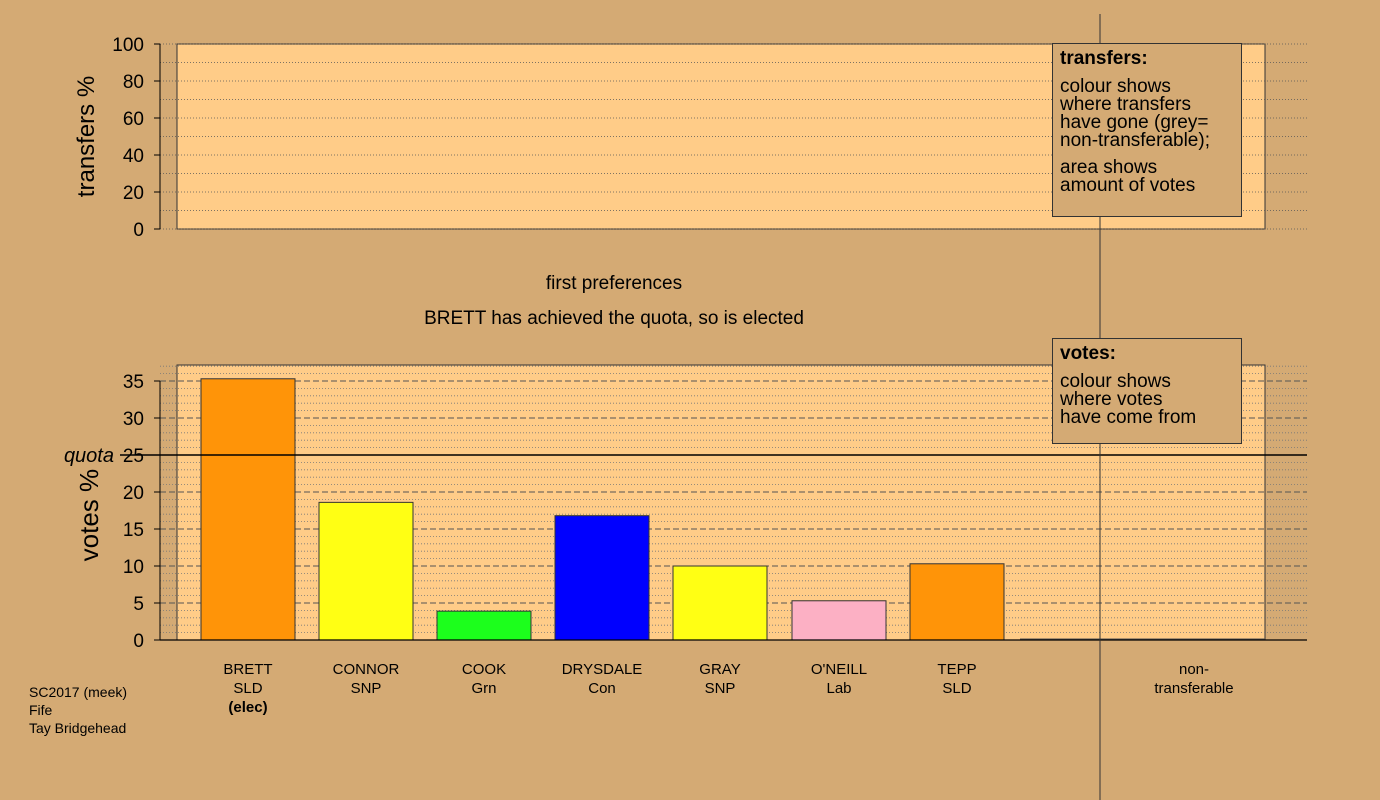 The image size is (1380, 800). Describe the element at coordinates (1135, 140) in the screenshot. I see `transfers-legend-line: non-transferable);` at that location.